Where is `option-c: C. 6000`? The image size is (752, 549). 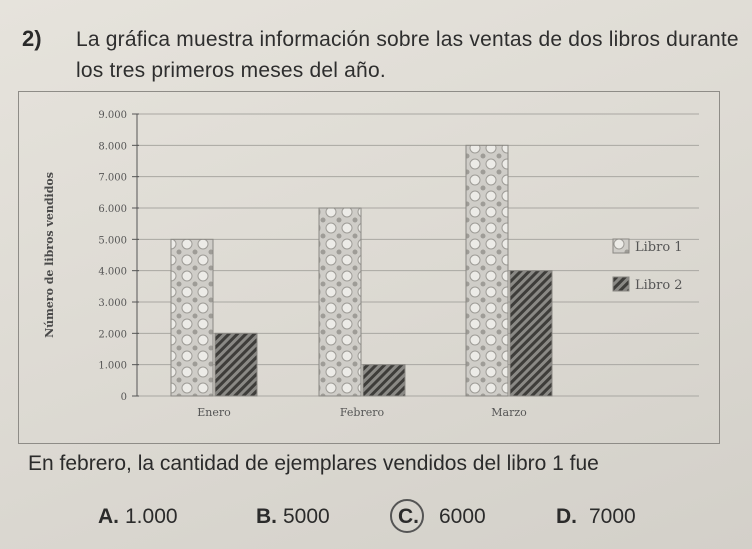 option-c: C. 6000 is located at coordinates (442, 517).